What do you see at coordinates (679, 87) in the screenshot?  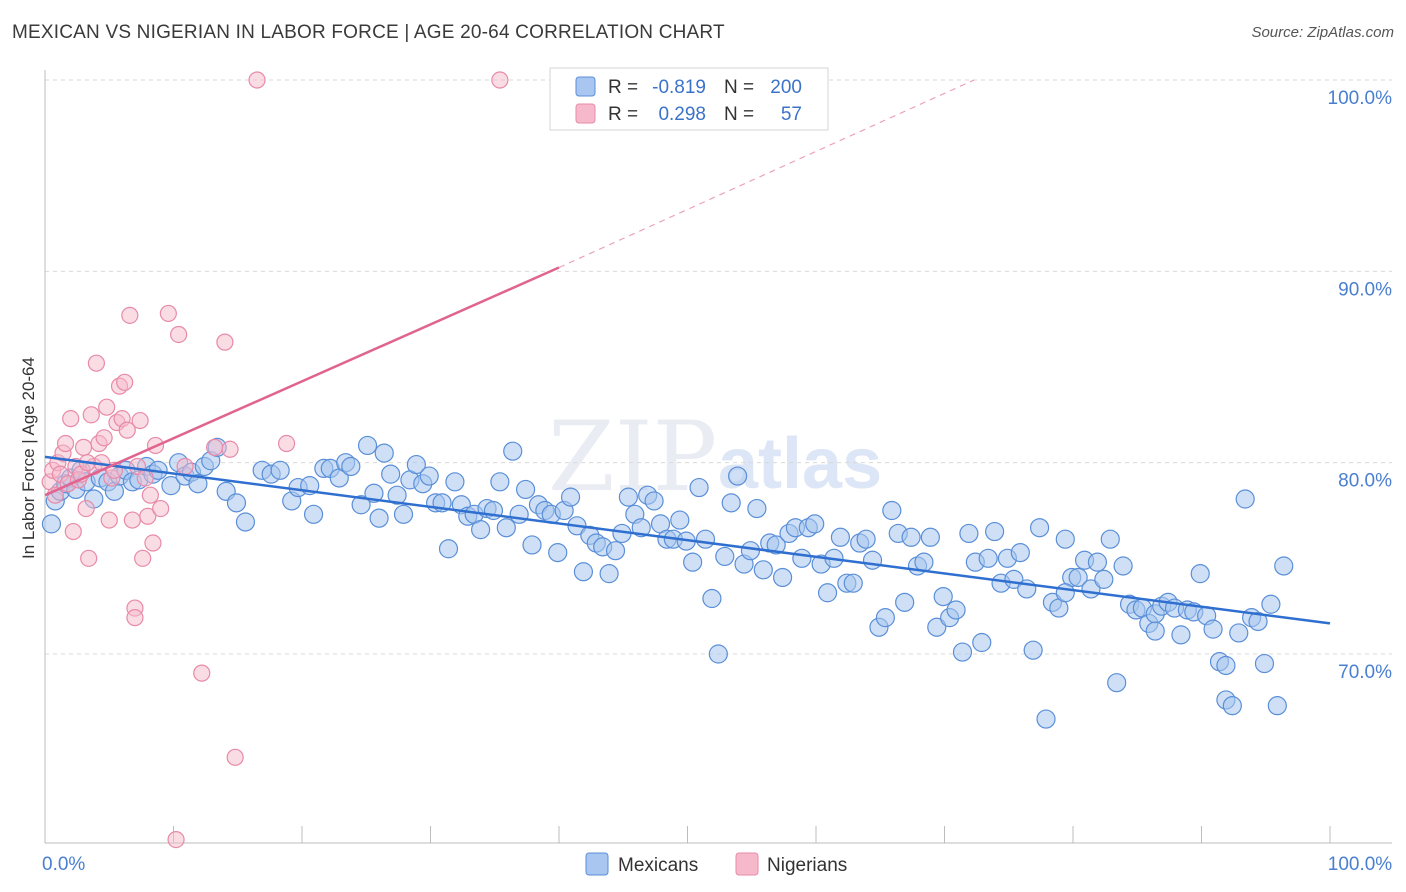 I see `legend-r-value-mexicans: -0.819` at bounding box center [679, 87].